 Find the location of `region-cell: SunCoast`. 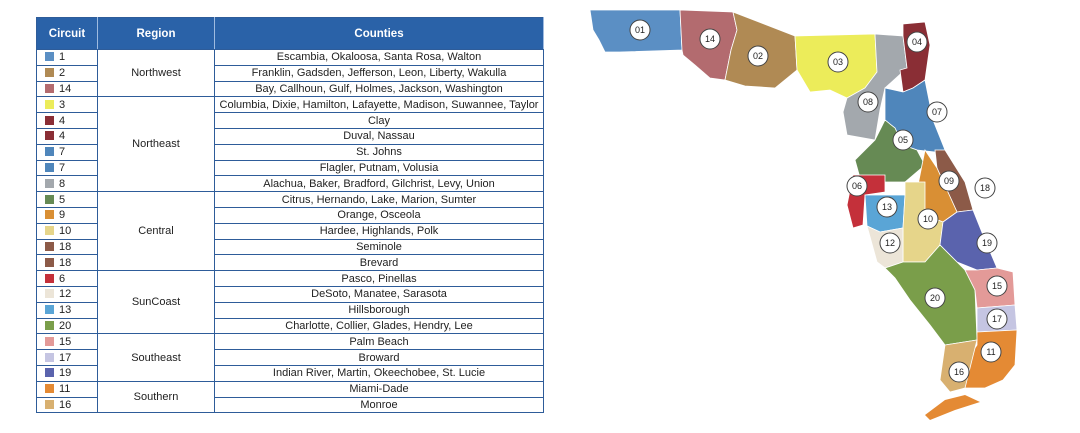

region-cell: SunCoast is located at coordinates (156, 302).